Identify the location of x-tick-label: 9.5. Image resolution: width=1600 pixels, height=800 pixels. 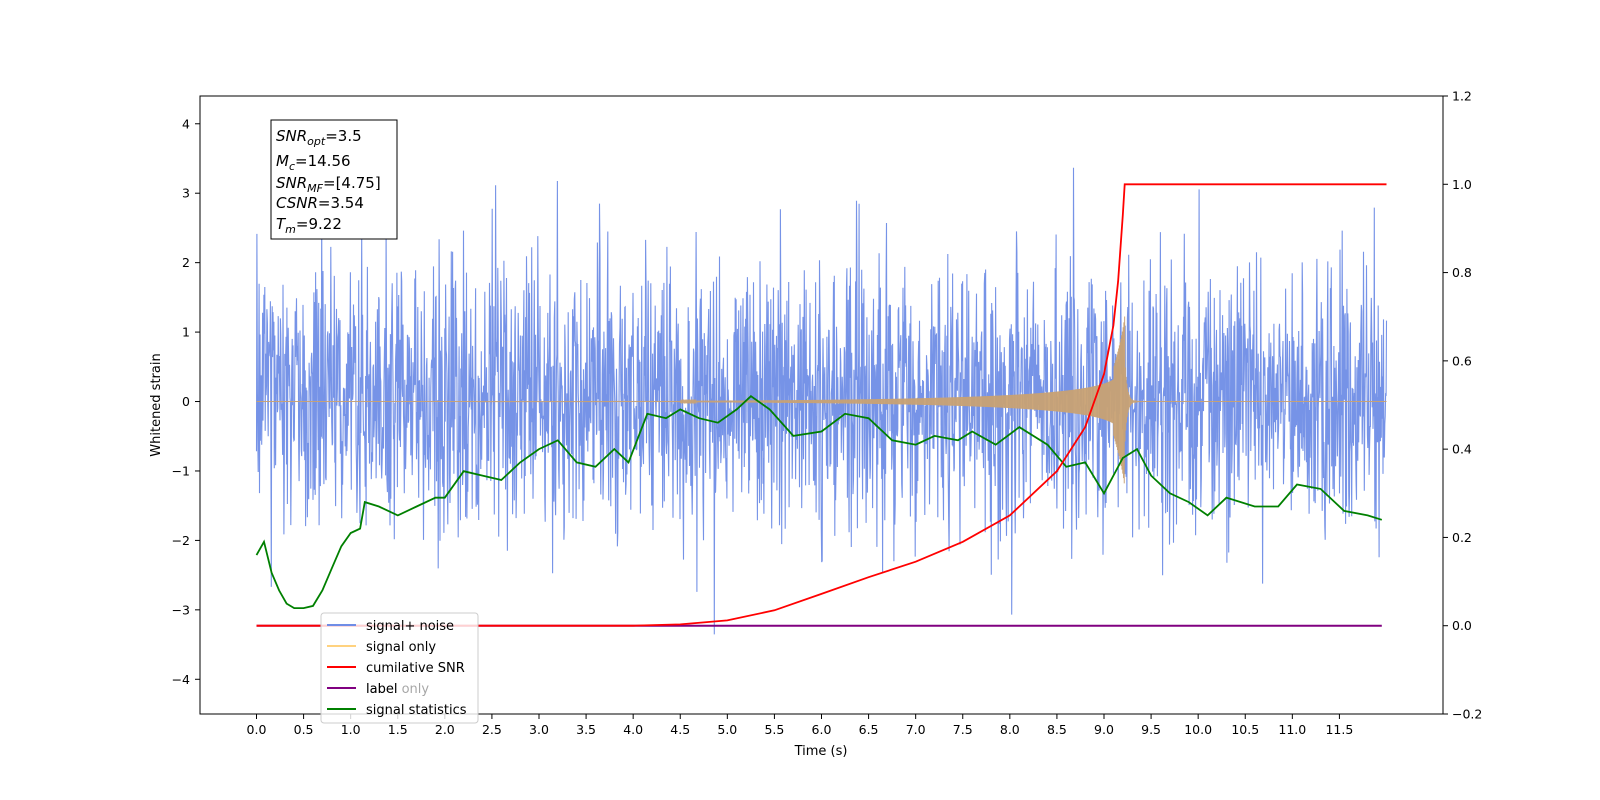
(1151, 729).